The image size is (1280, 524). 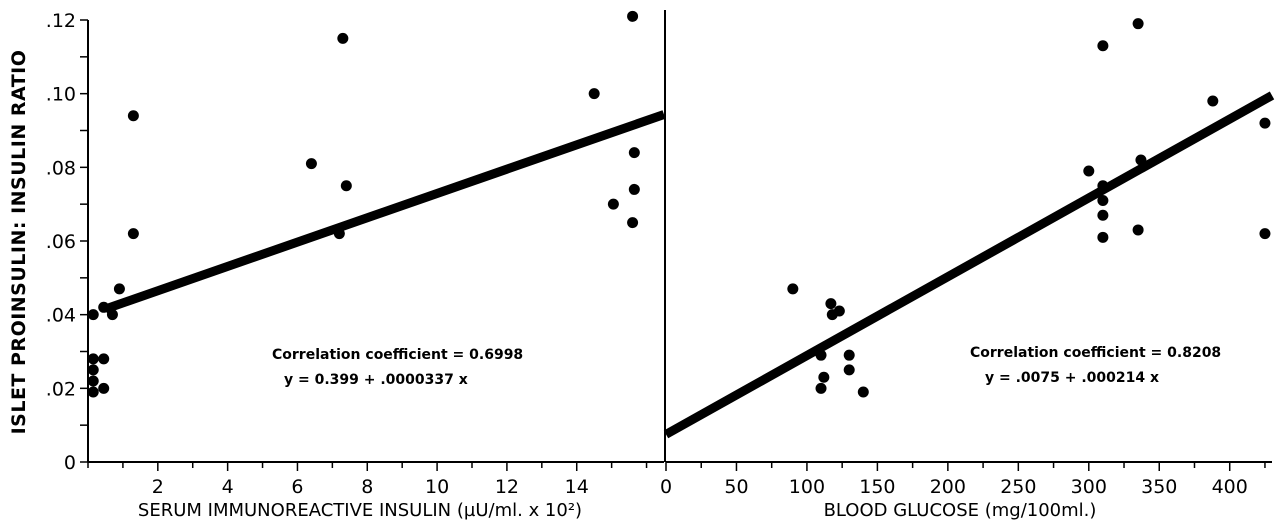 I want to click on x-tick-label-insulin: 8, so click(x=367, y=487).